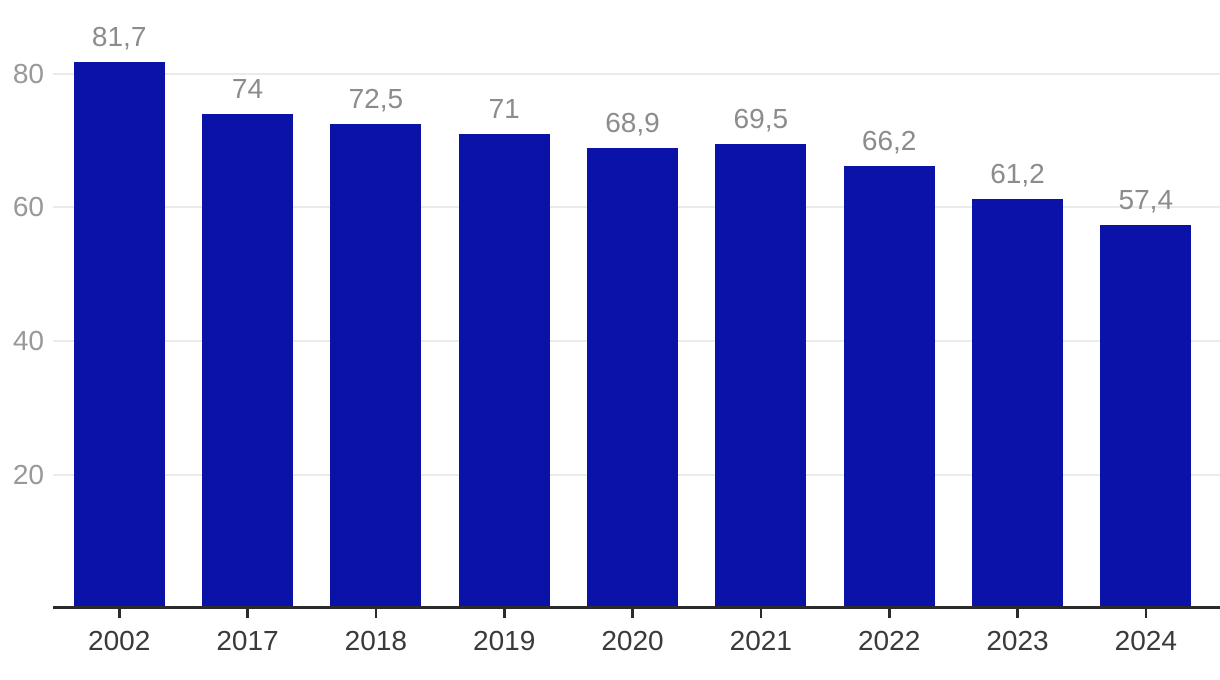 Image resolution: width=1220 pixels, height=680 pixels. What do you see at coordinates (889, 140) in the screenshot?
I see `bar-value-label: 66,2` at bounding box center [889, 140].